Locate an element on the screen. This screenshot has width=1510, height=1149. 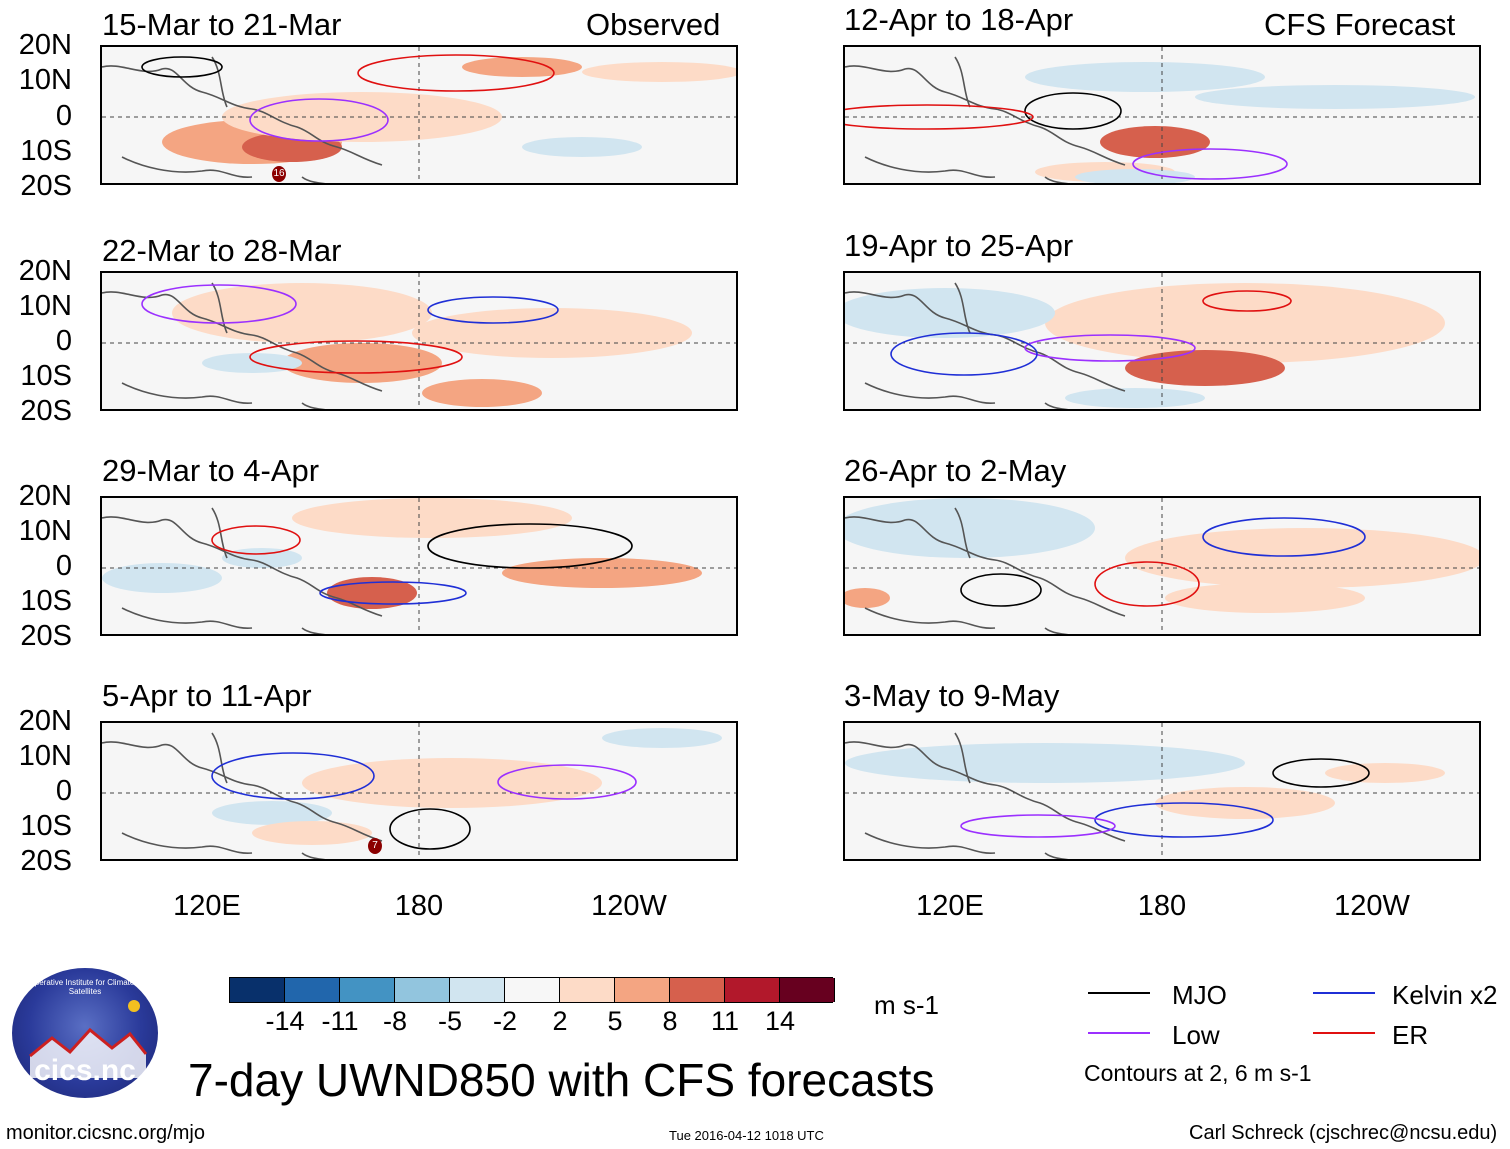
colorbar-tick-label: 11 is located at coordinates (725, 1021).